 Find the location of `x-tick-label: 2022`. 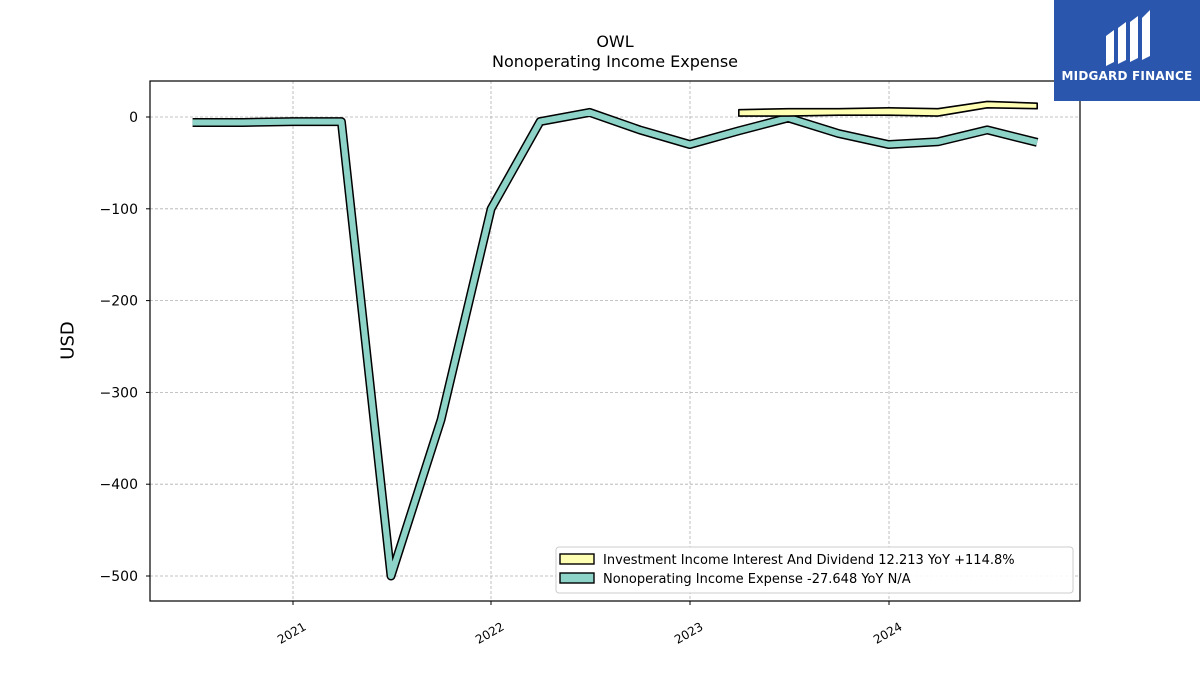

x-tick-label: 2022 is located at coordinates (489, 632).